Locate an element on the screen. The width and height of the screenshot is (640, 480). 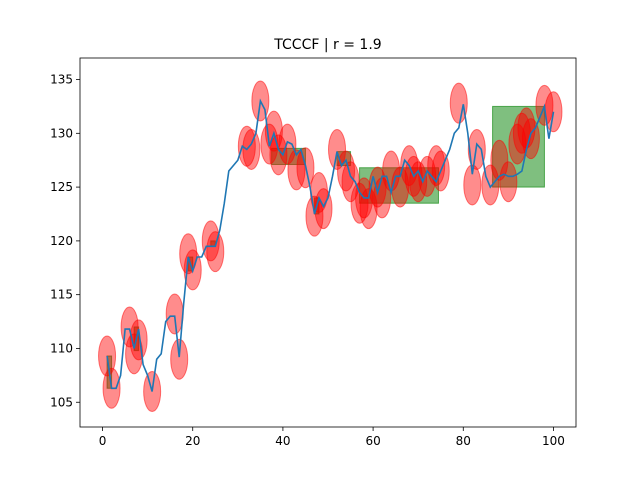
x-tick-label-2: 40 is located at coordinates (282, 441).